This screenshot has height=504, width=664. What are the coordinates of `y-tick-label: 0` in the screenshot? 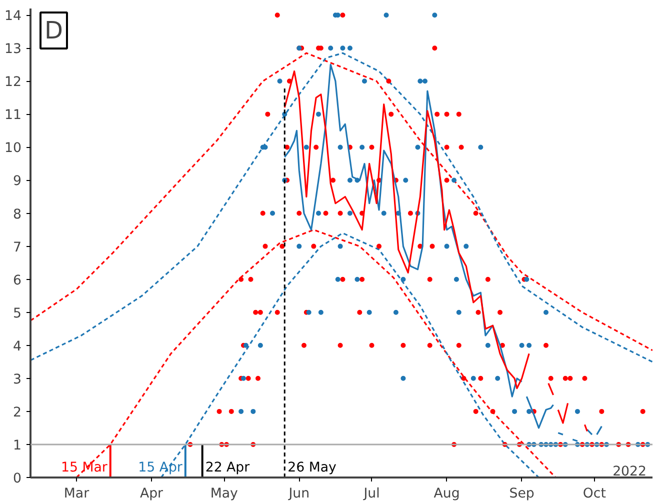 It's located at (17, 479).